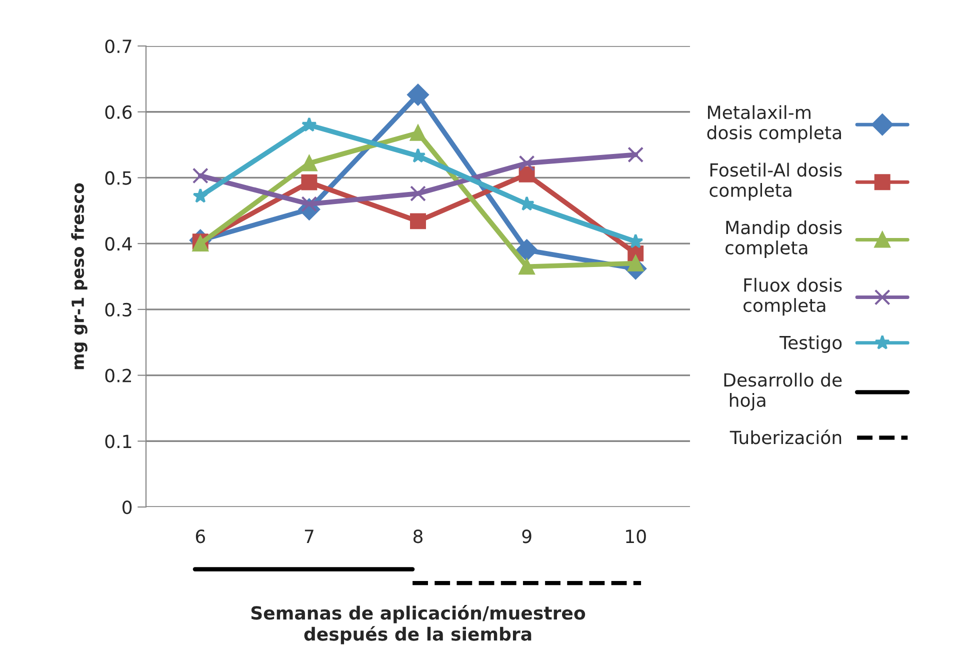 Image resolution: width=956 pixels, height=664 pixels. What do you see at coordinates (118, 375) in the screenshot?
I see `y-tick-label: 0.2` at bounding box center [118, 375].